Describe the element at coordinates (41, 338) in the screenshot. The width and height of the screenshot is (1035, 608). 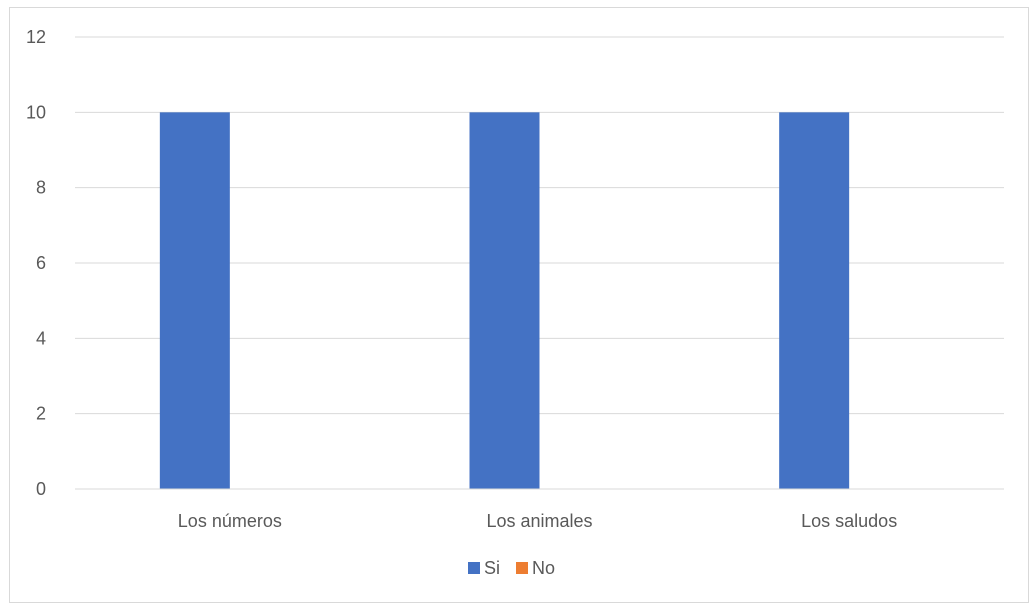
I see `y-tick-label: 4` at that location.